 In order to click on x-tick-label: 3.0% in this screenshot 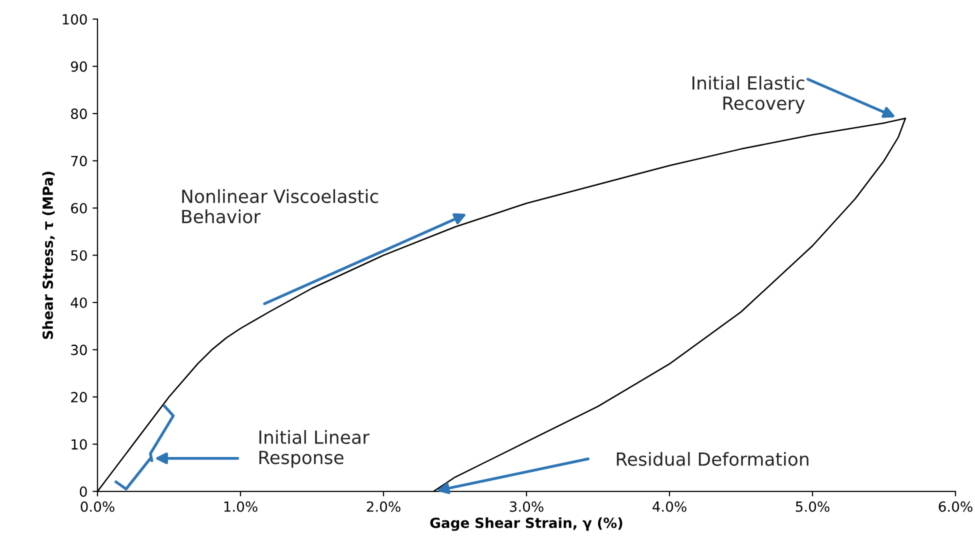, I will do `click(527, 506)`.